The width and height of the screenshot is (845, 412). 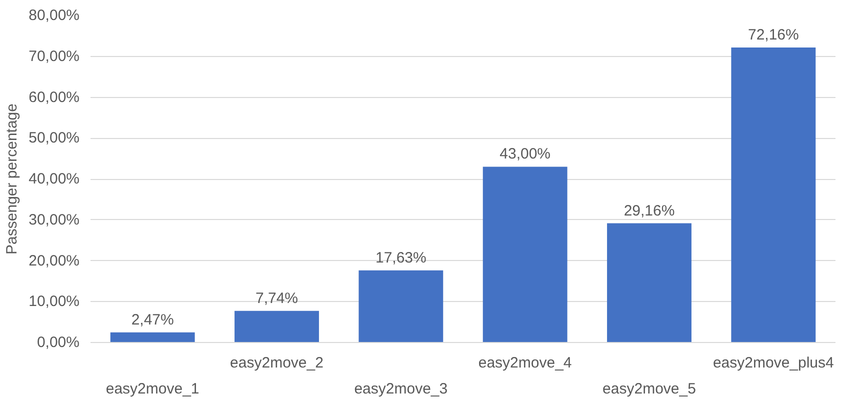 What do you see at coordinates (773, 363) in the screenshot?
I see `x-tick-label: easy2move_plus4` at bounding box center [773, 363].